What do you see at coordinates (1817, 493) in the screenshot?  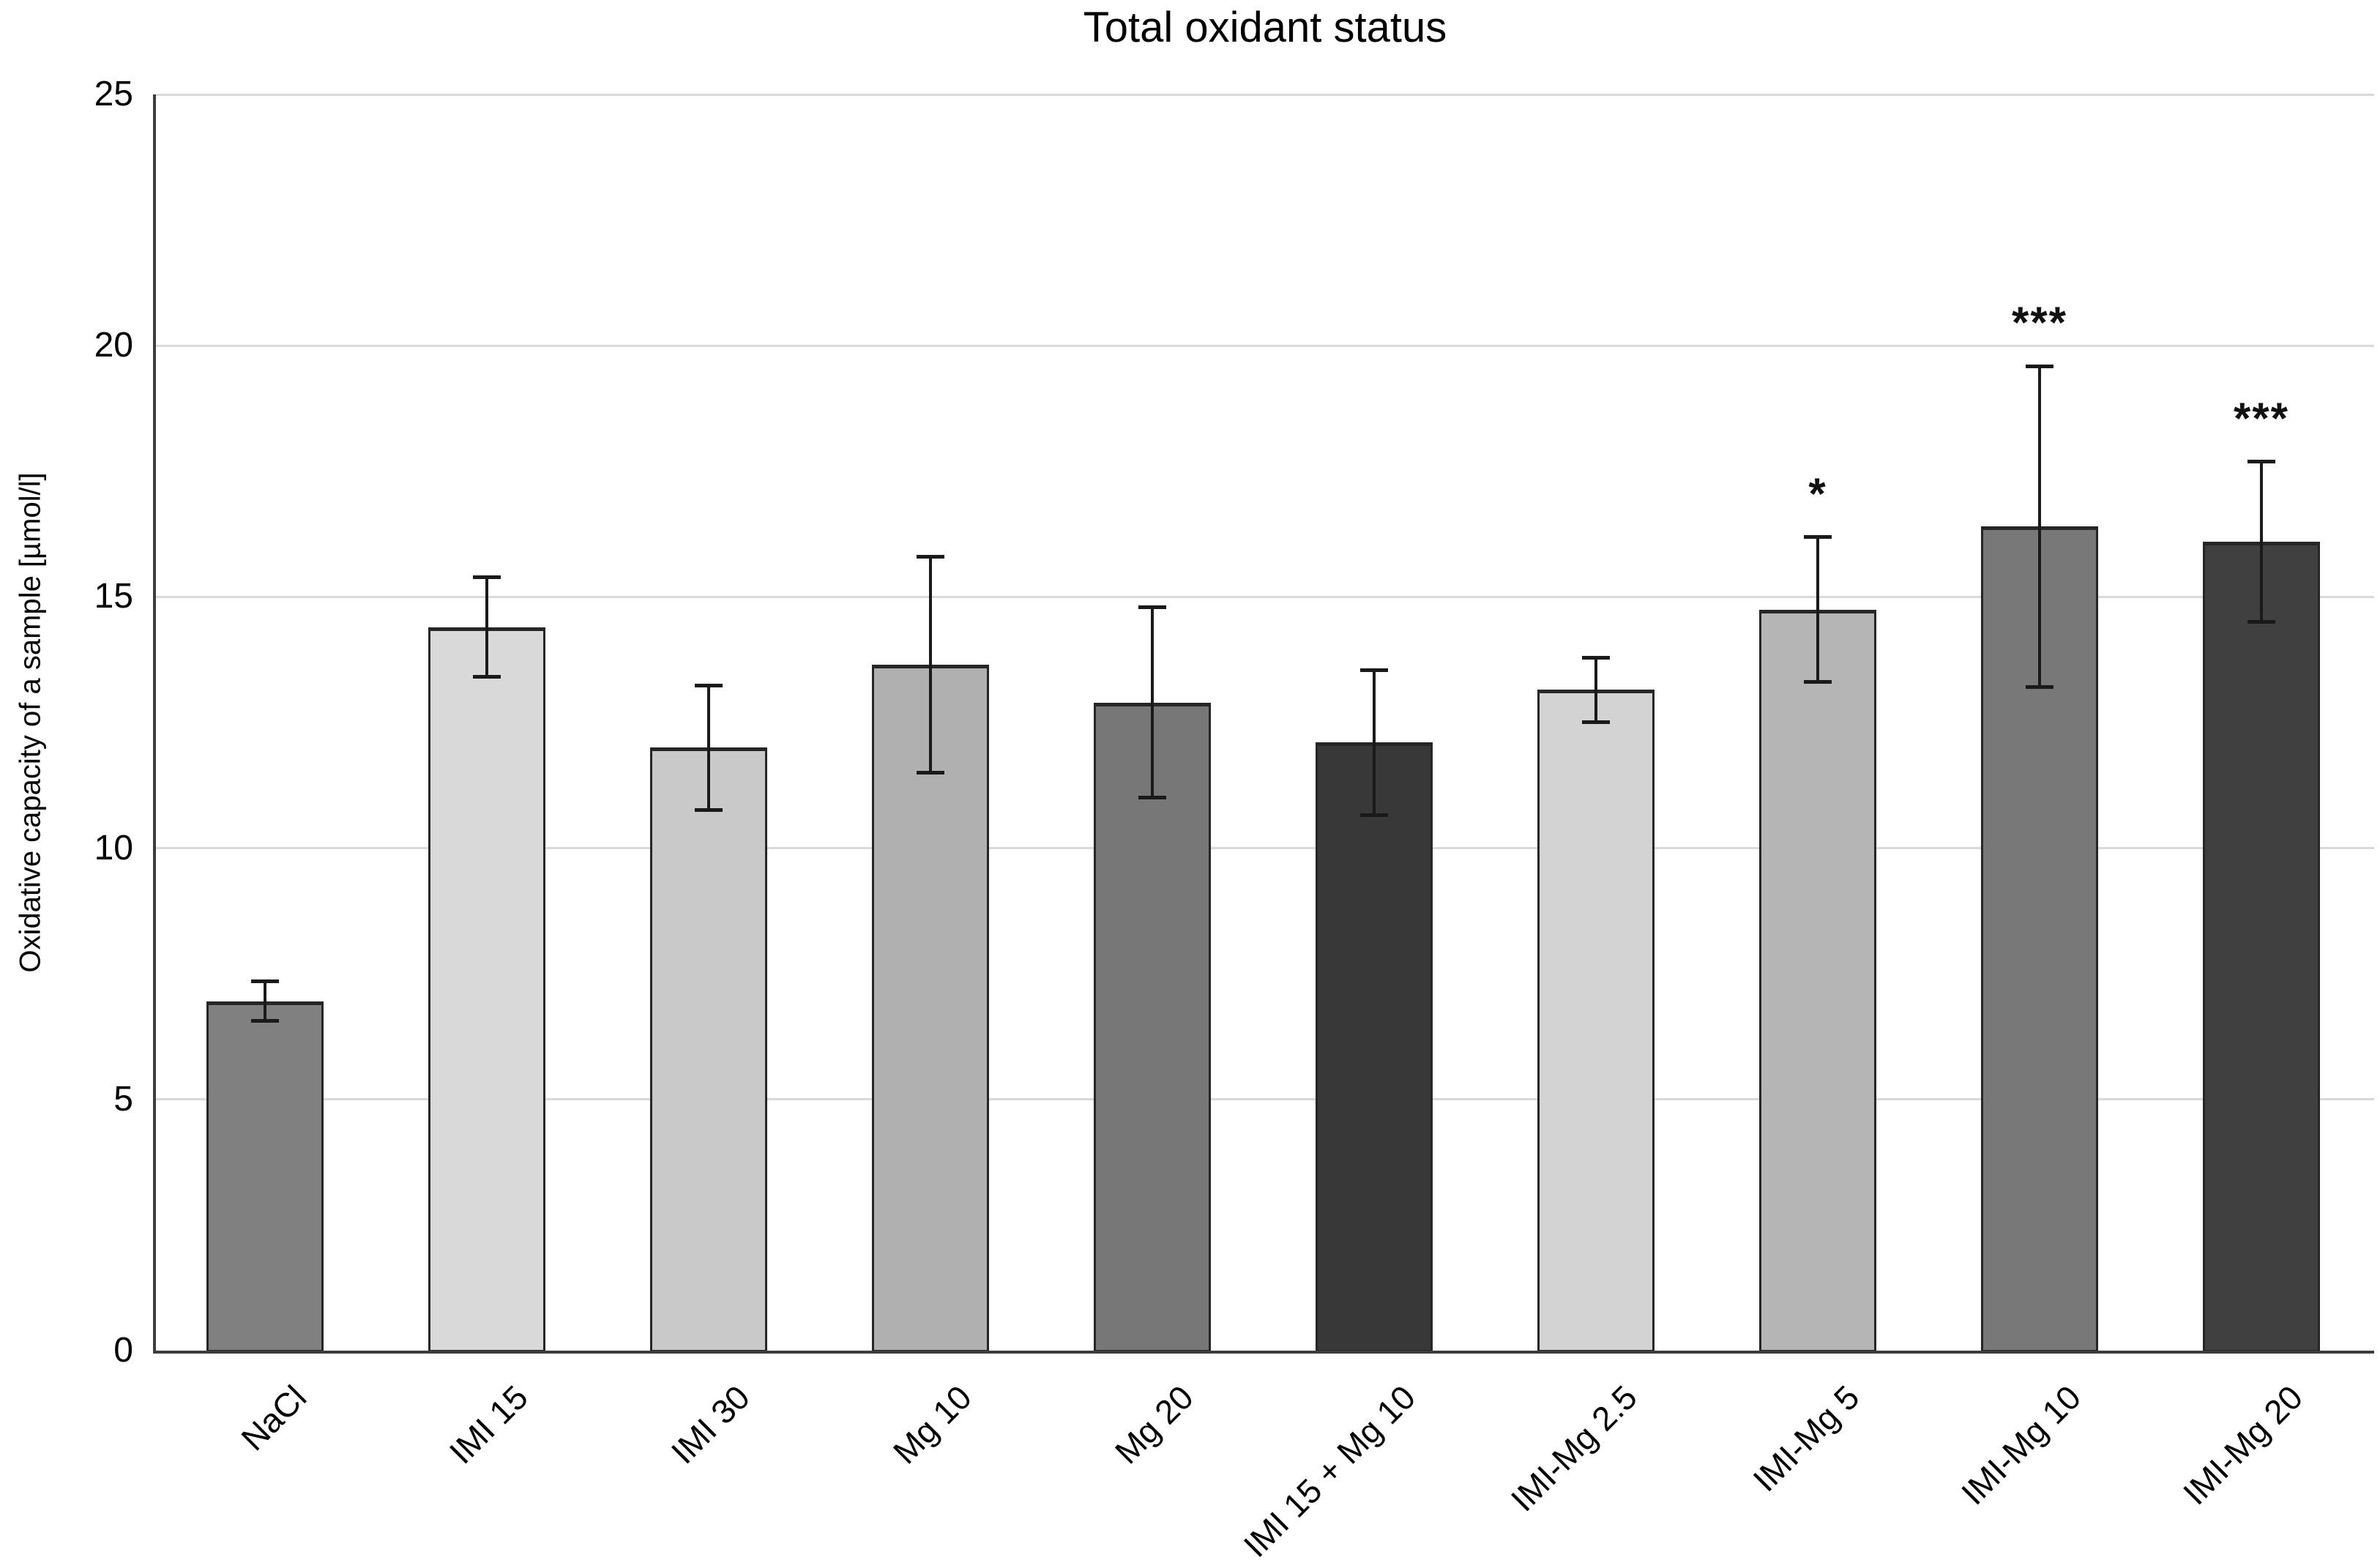 I see `significance-marker: *` at bounding box center [1817, 493].